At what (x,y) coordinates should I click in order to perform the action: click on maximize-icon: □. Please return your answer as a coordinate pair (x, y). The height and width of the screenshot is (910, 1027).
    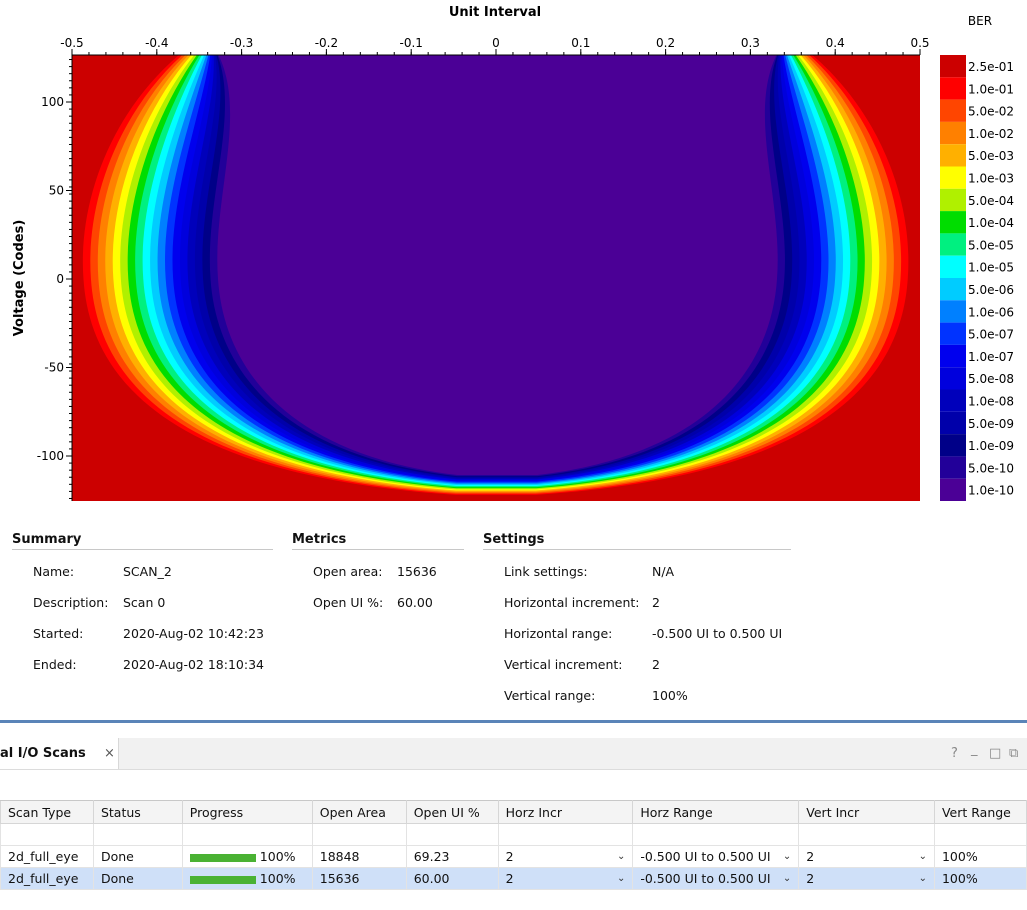
    Looking at the image, I should click on (995, 753).